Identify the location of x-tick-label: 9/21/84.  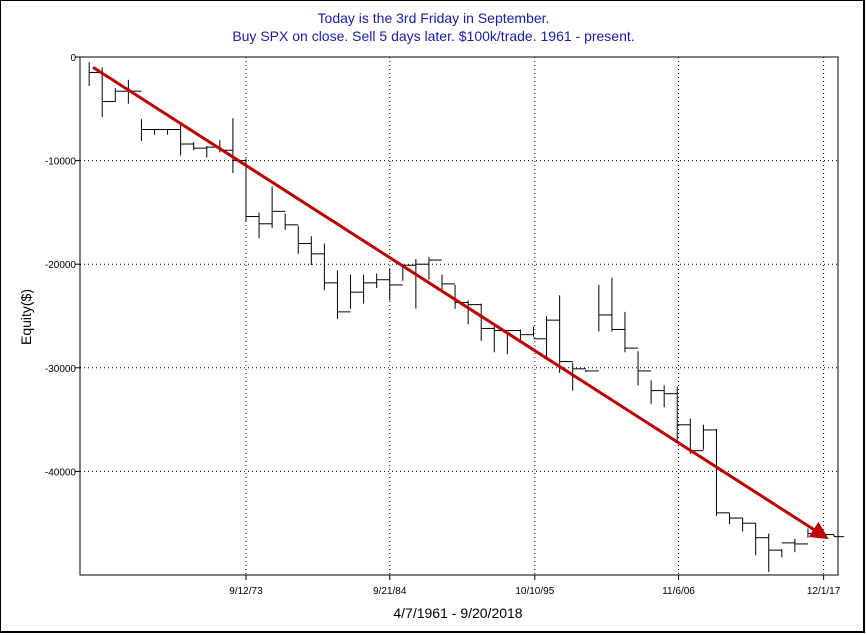
(390, 591).